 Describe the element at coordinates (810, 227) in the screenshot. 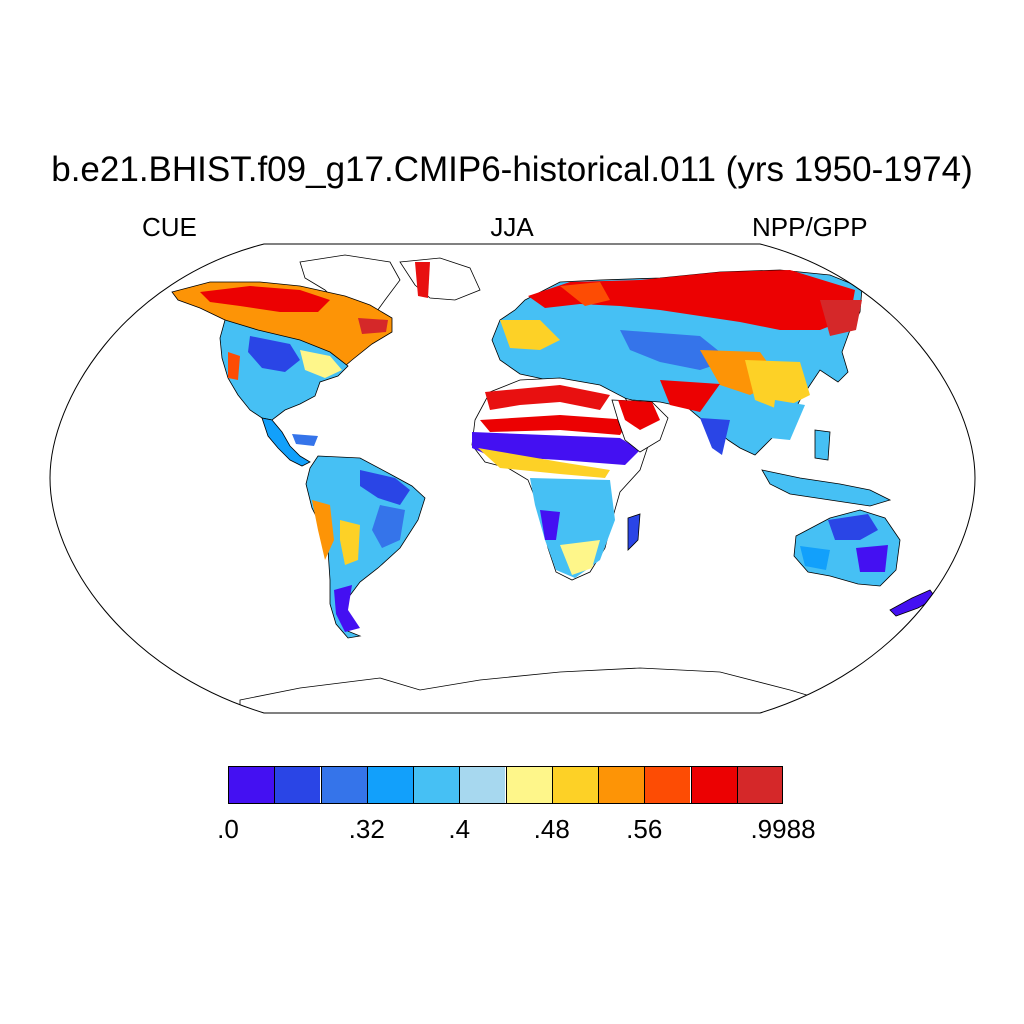

I see `units-label: NPP/GPP` at that location.